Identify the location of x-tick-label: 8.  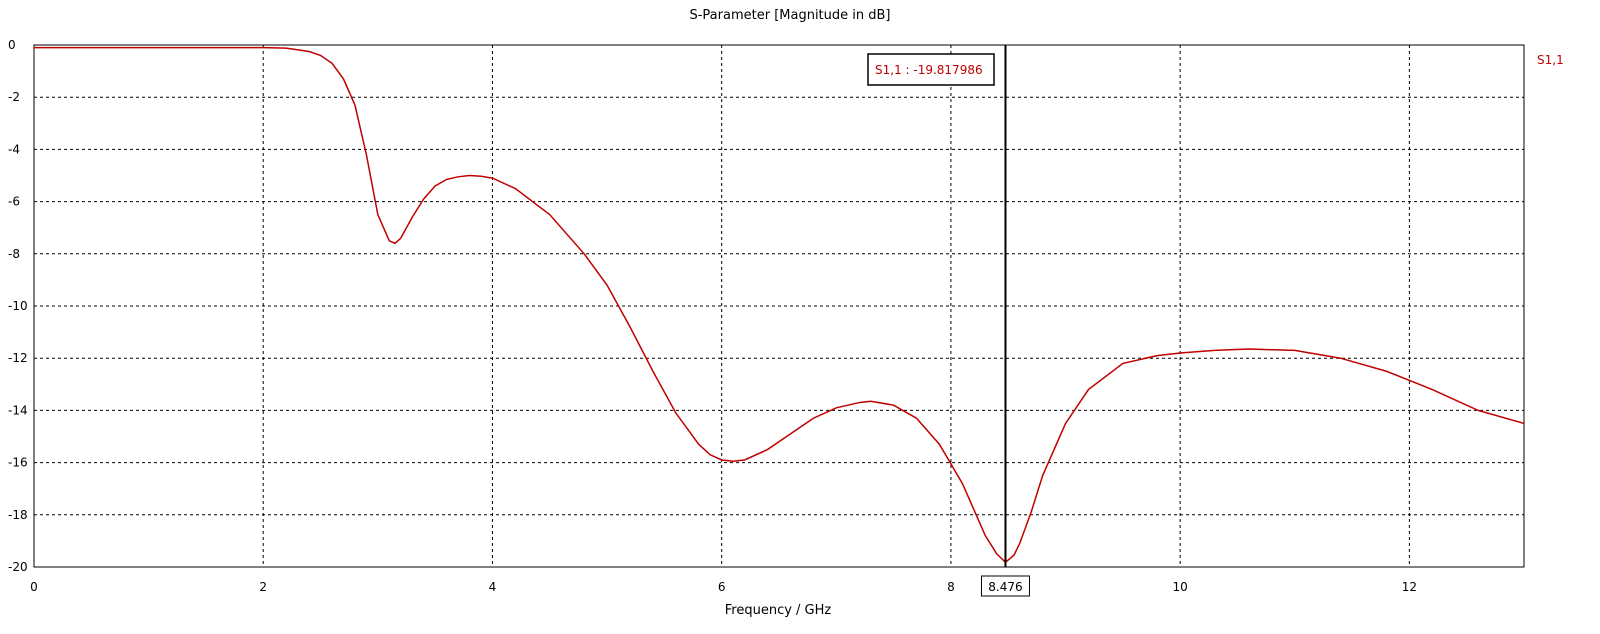
(951, 587).